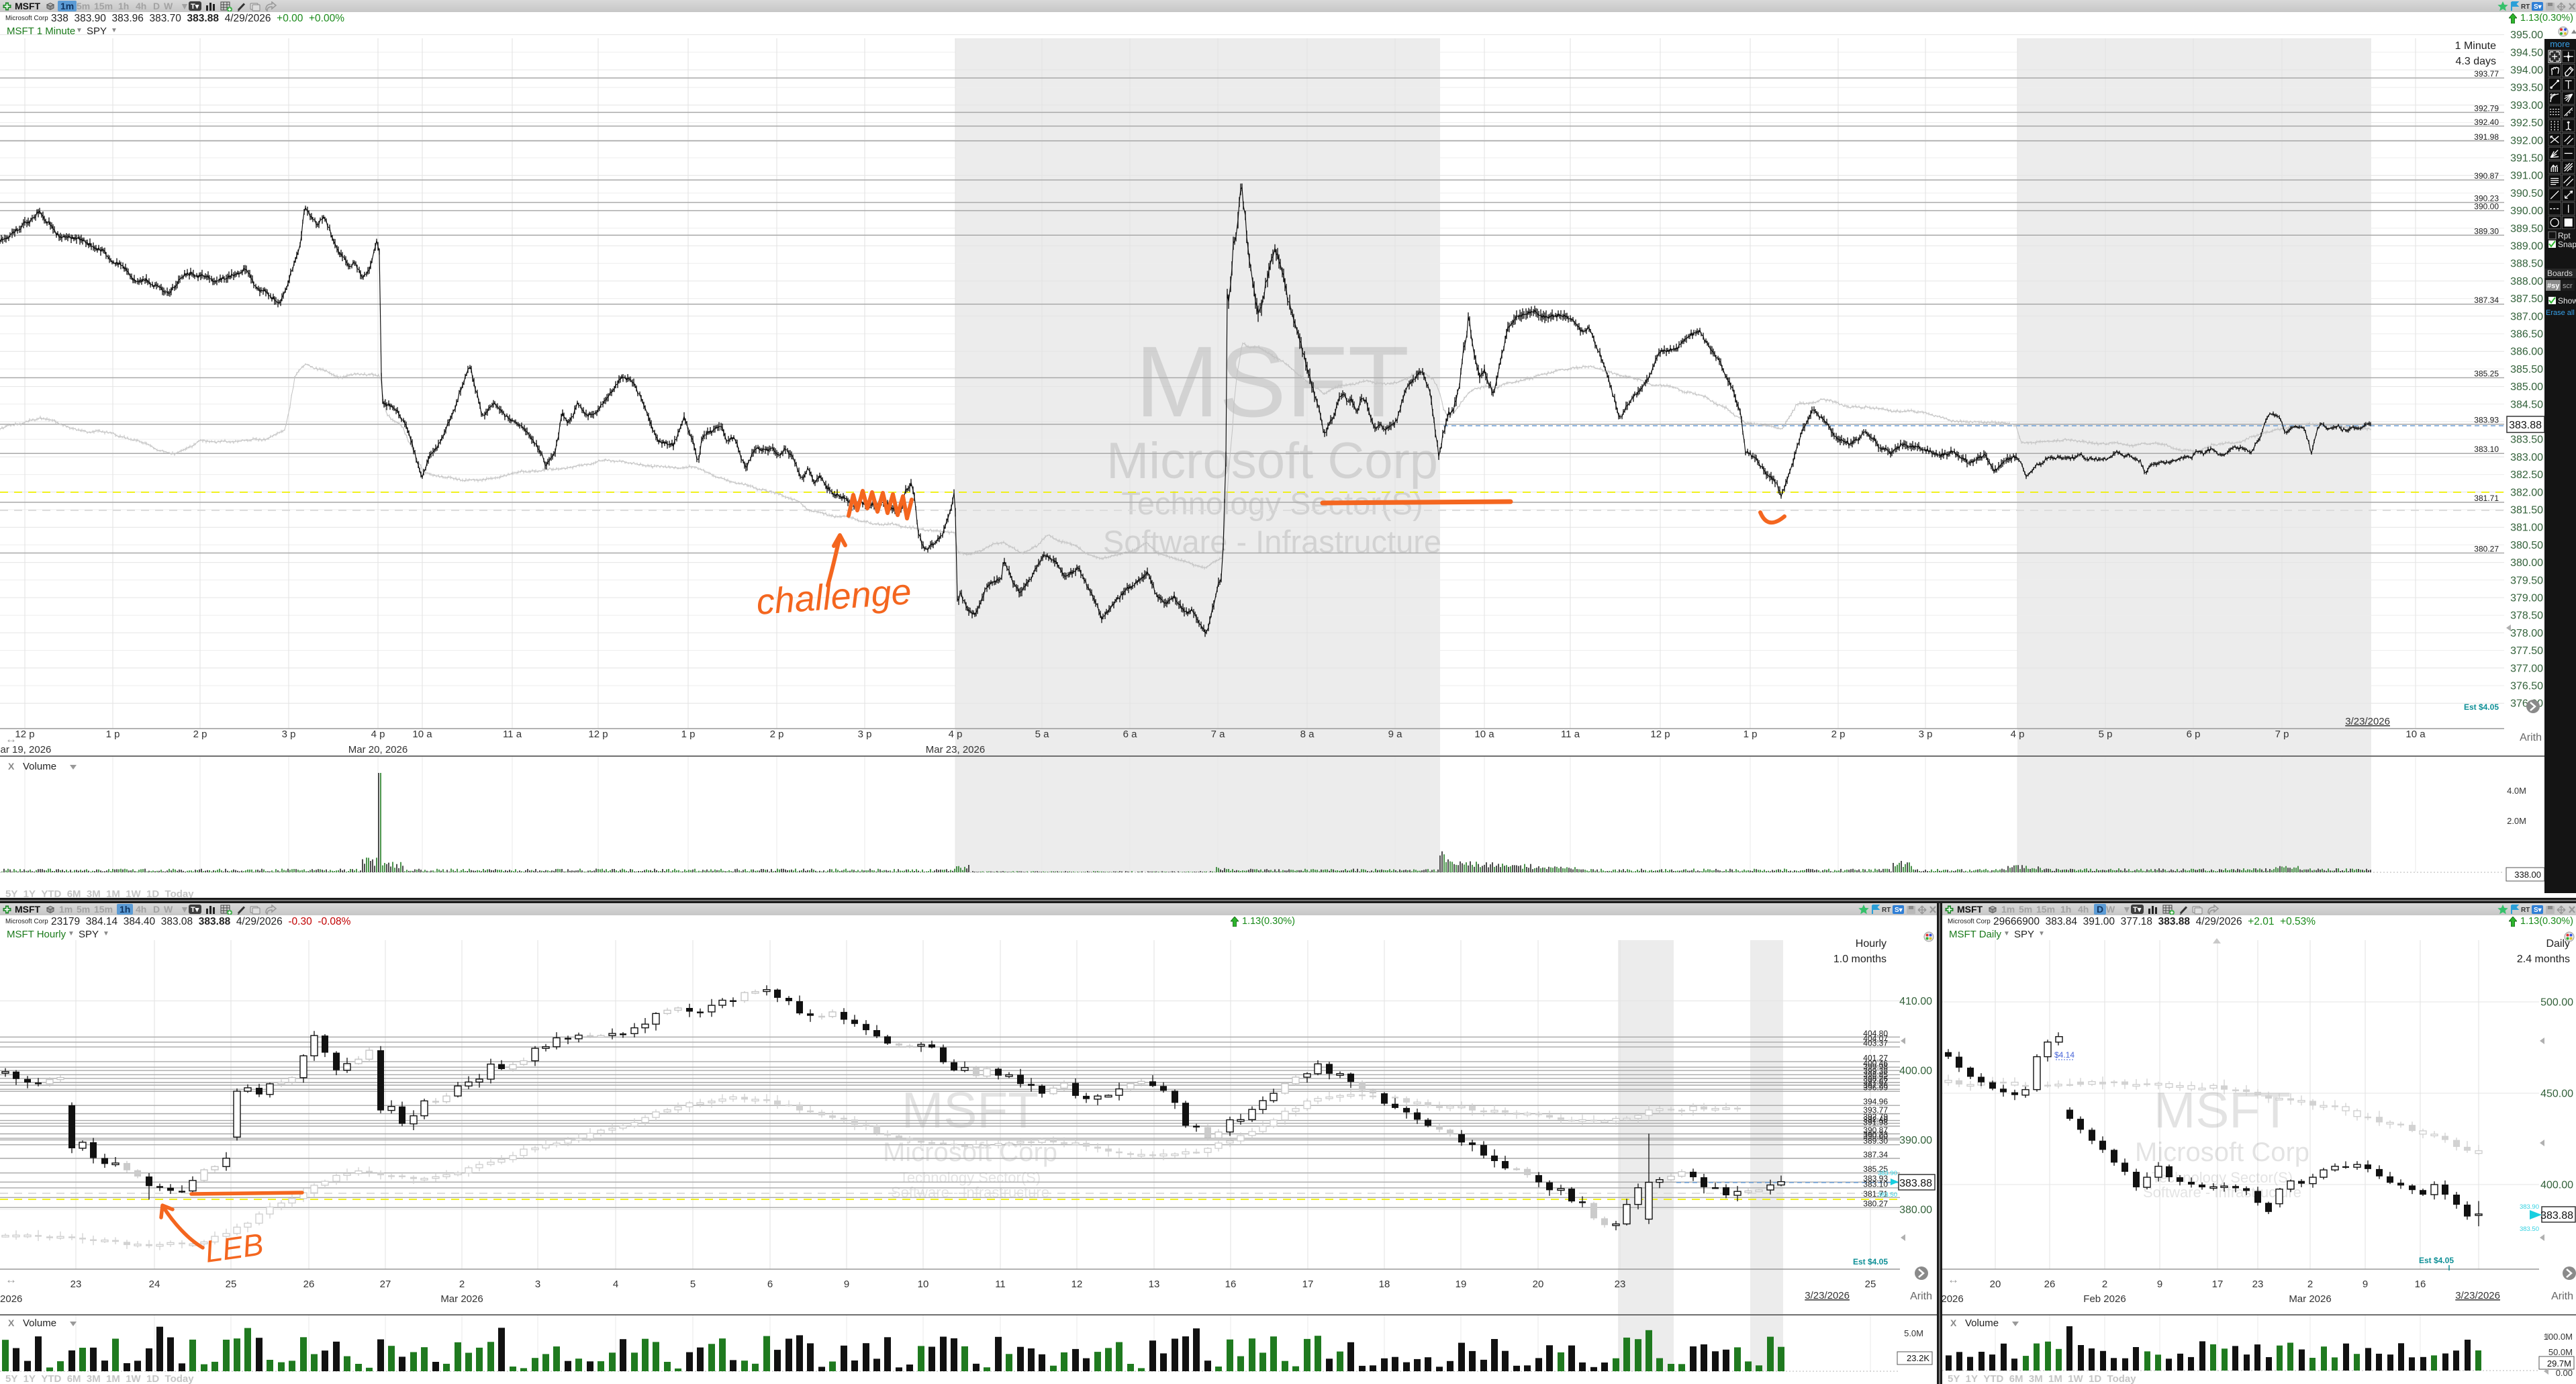 Image resolution: width=2576 pixels, height=1384 pixels. What do you see at coordinates (2476, 61) in the screenshot?
I see `svg-text: 4.3 days` at bounding box center [2476, 61].